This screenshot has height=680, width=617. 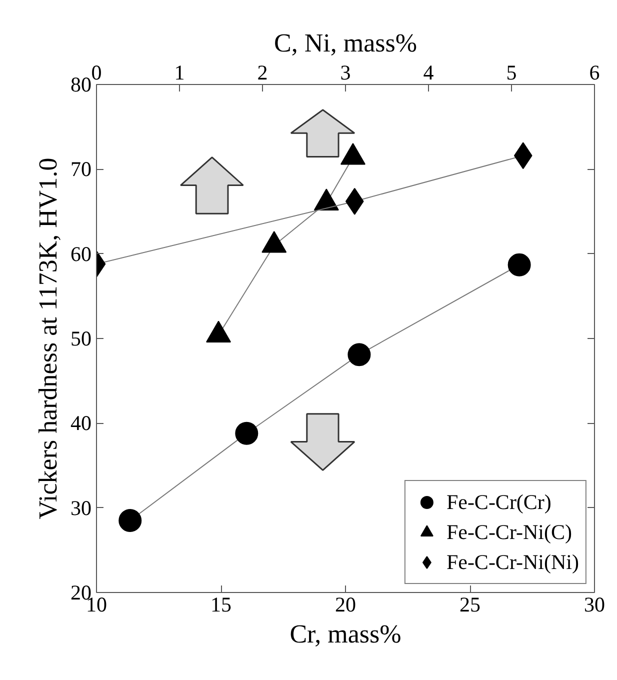 I want to click on legend-label: Fe-C-Cr(Cr), so click(x=499, y=502).